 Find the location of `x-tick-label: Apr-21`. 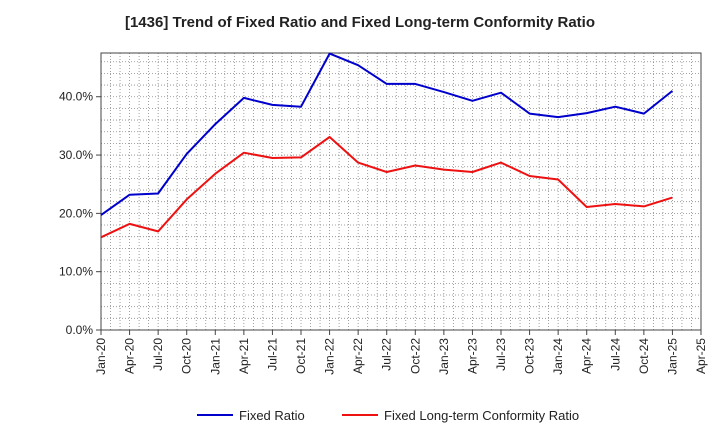

x-tick-label: Apr-21 is located at coordinates (244, 356).